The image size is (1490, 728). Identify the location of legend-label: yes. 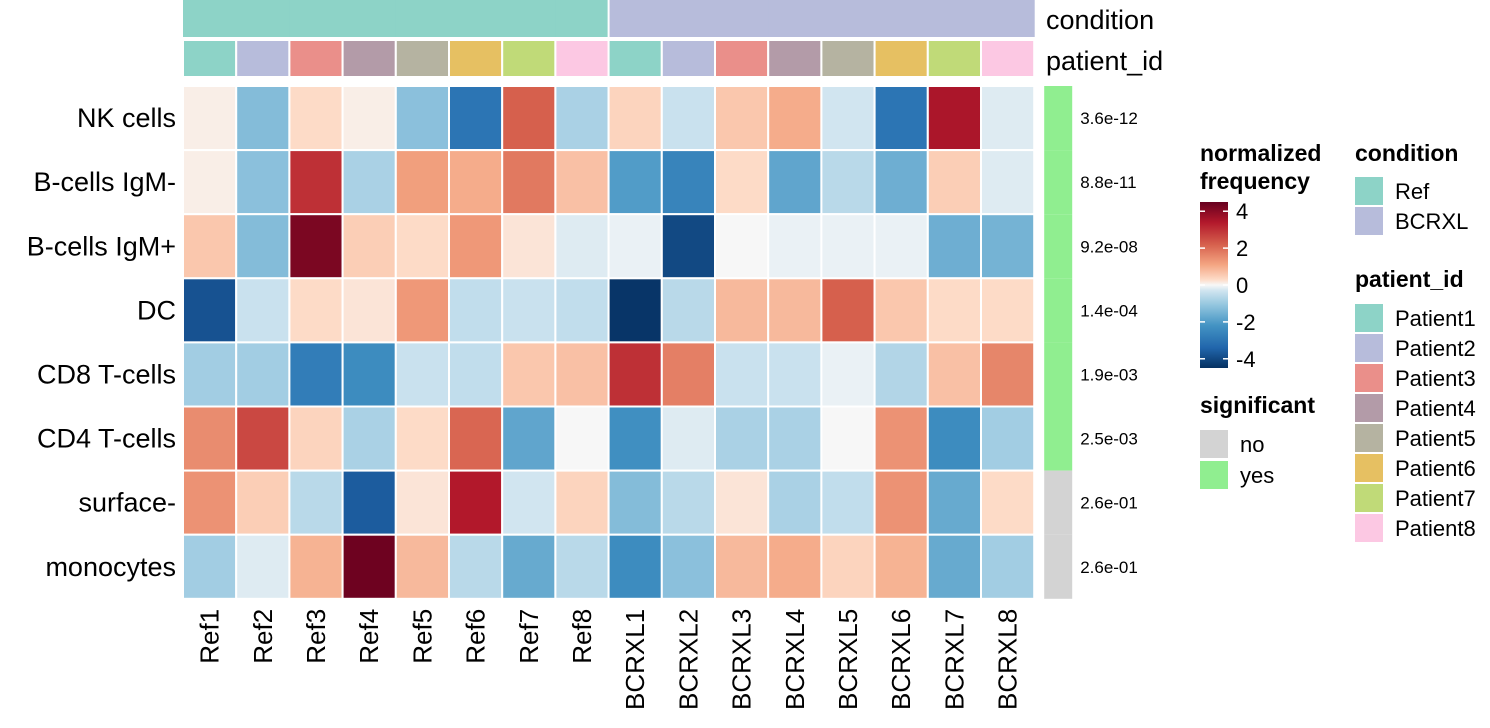
(1257, 475).